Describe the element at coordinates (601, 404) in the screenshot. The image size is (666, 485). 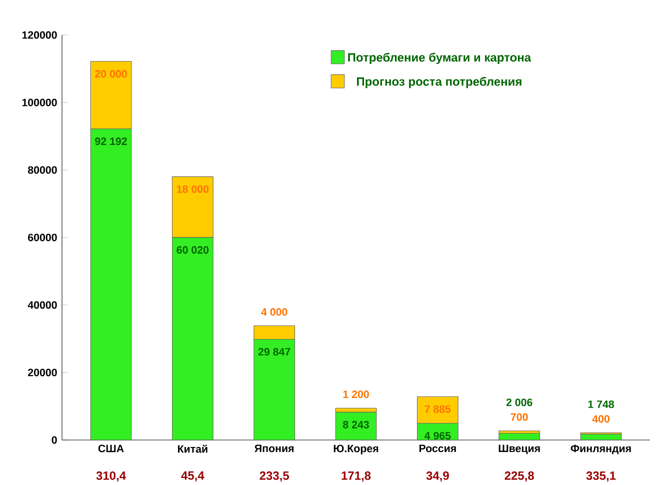
I see `data-label: 1 748` at that location.